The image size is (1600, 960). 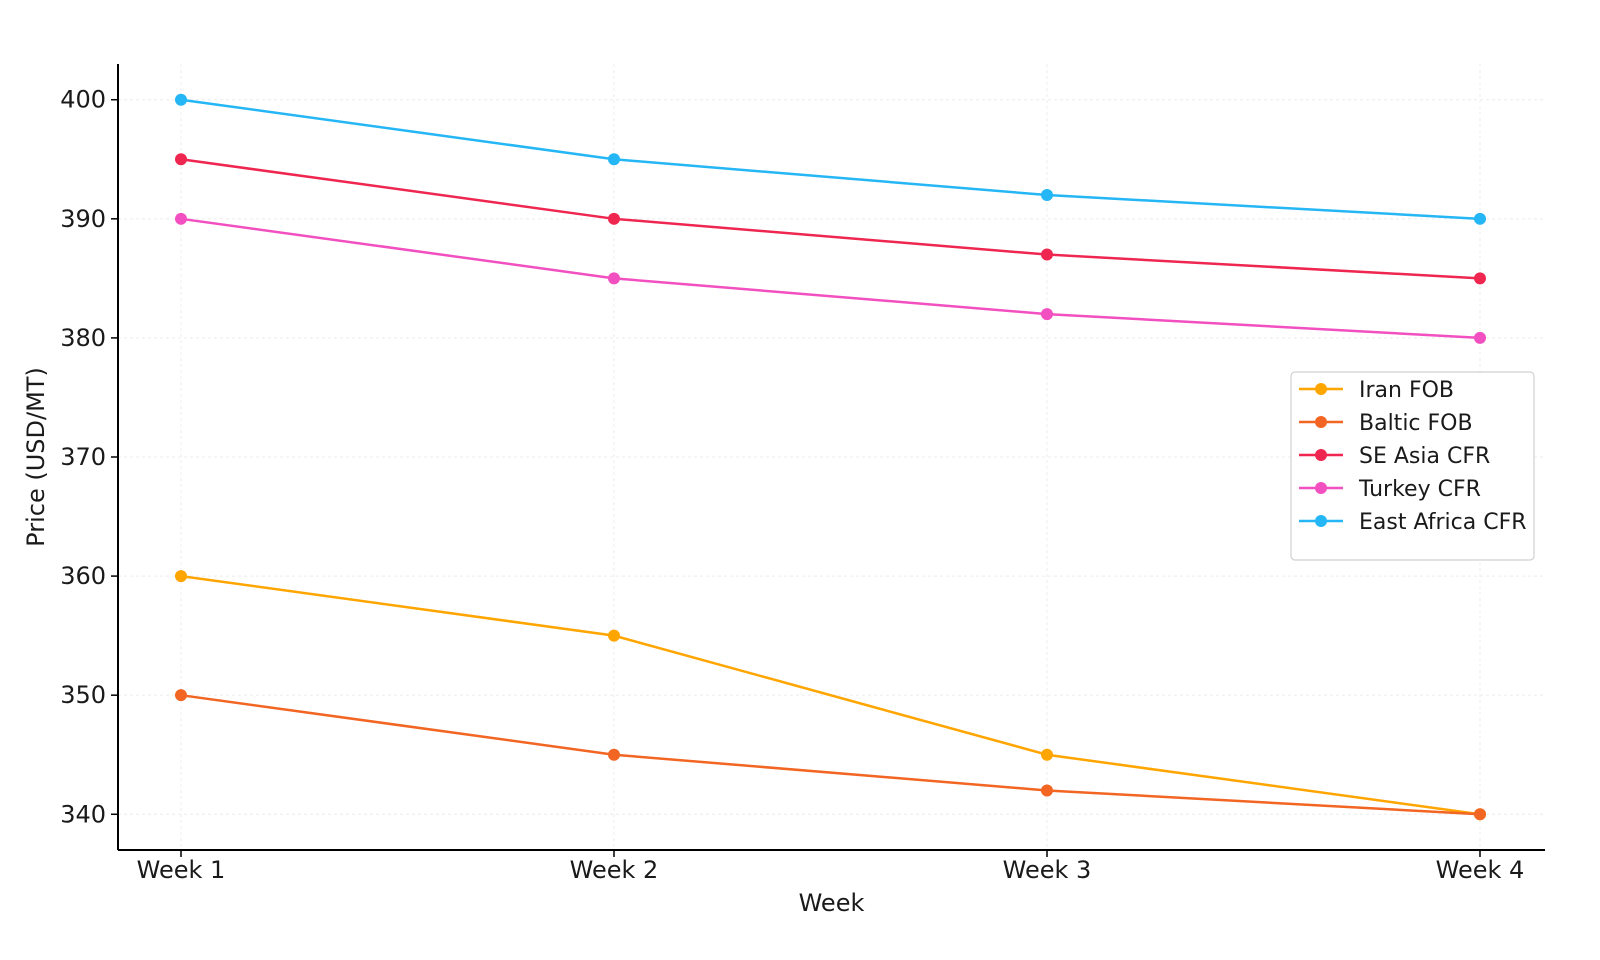 I want to click on series-turkey-cfr, so click(x=830, y=278).